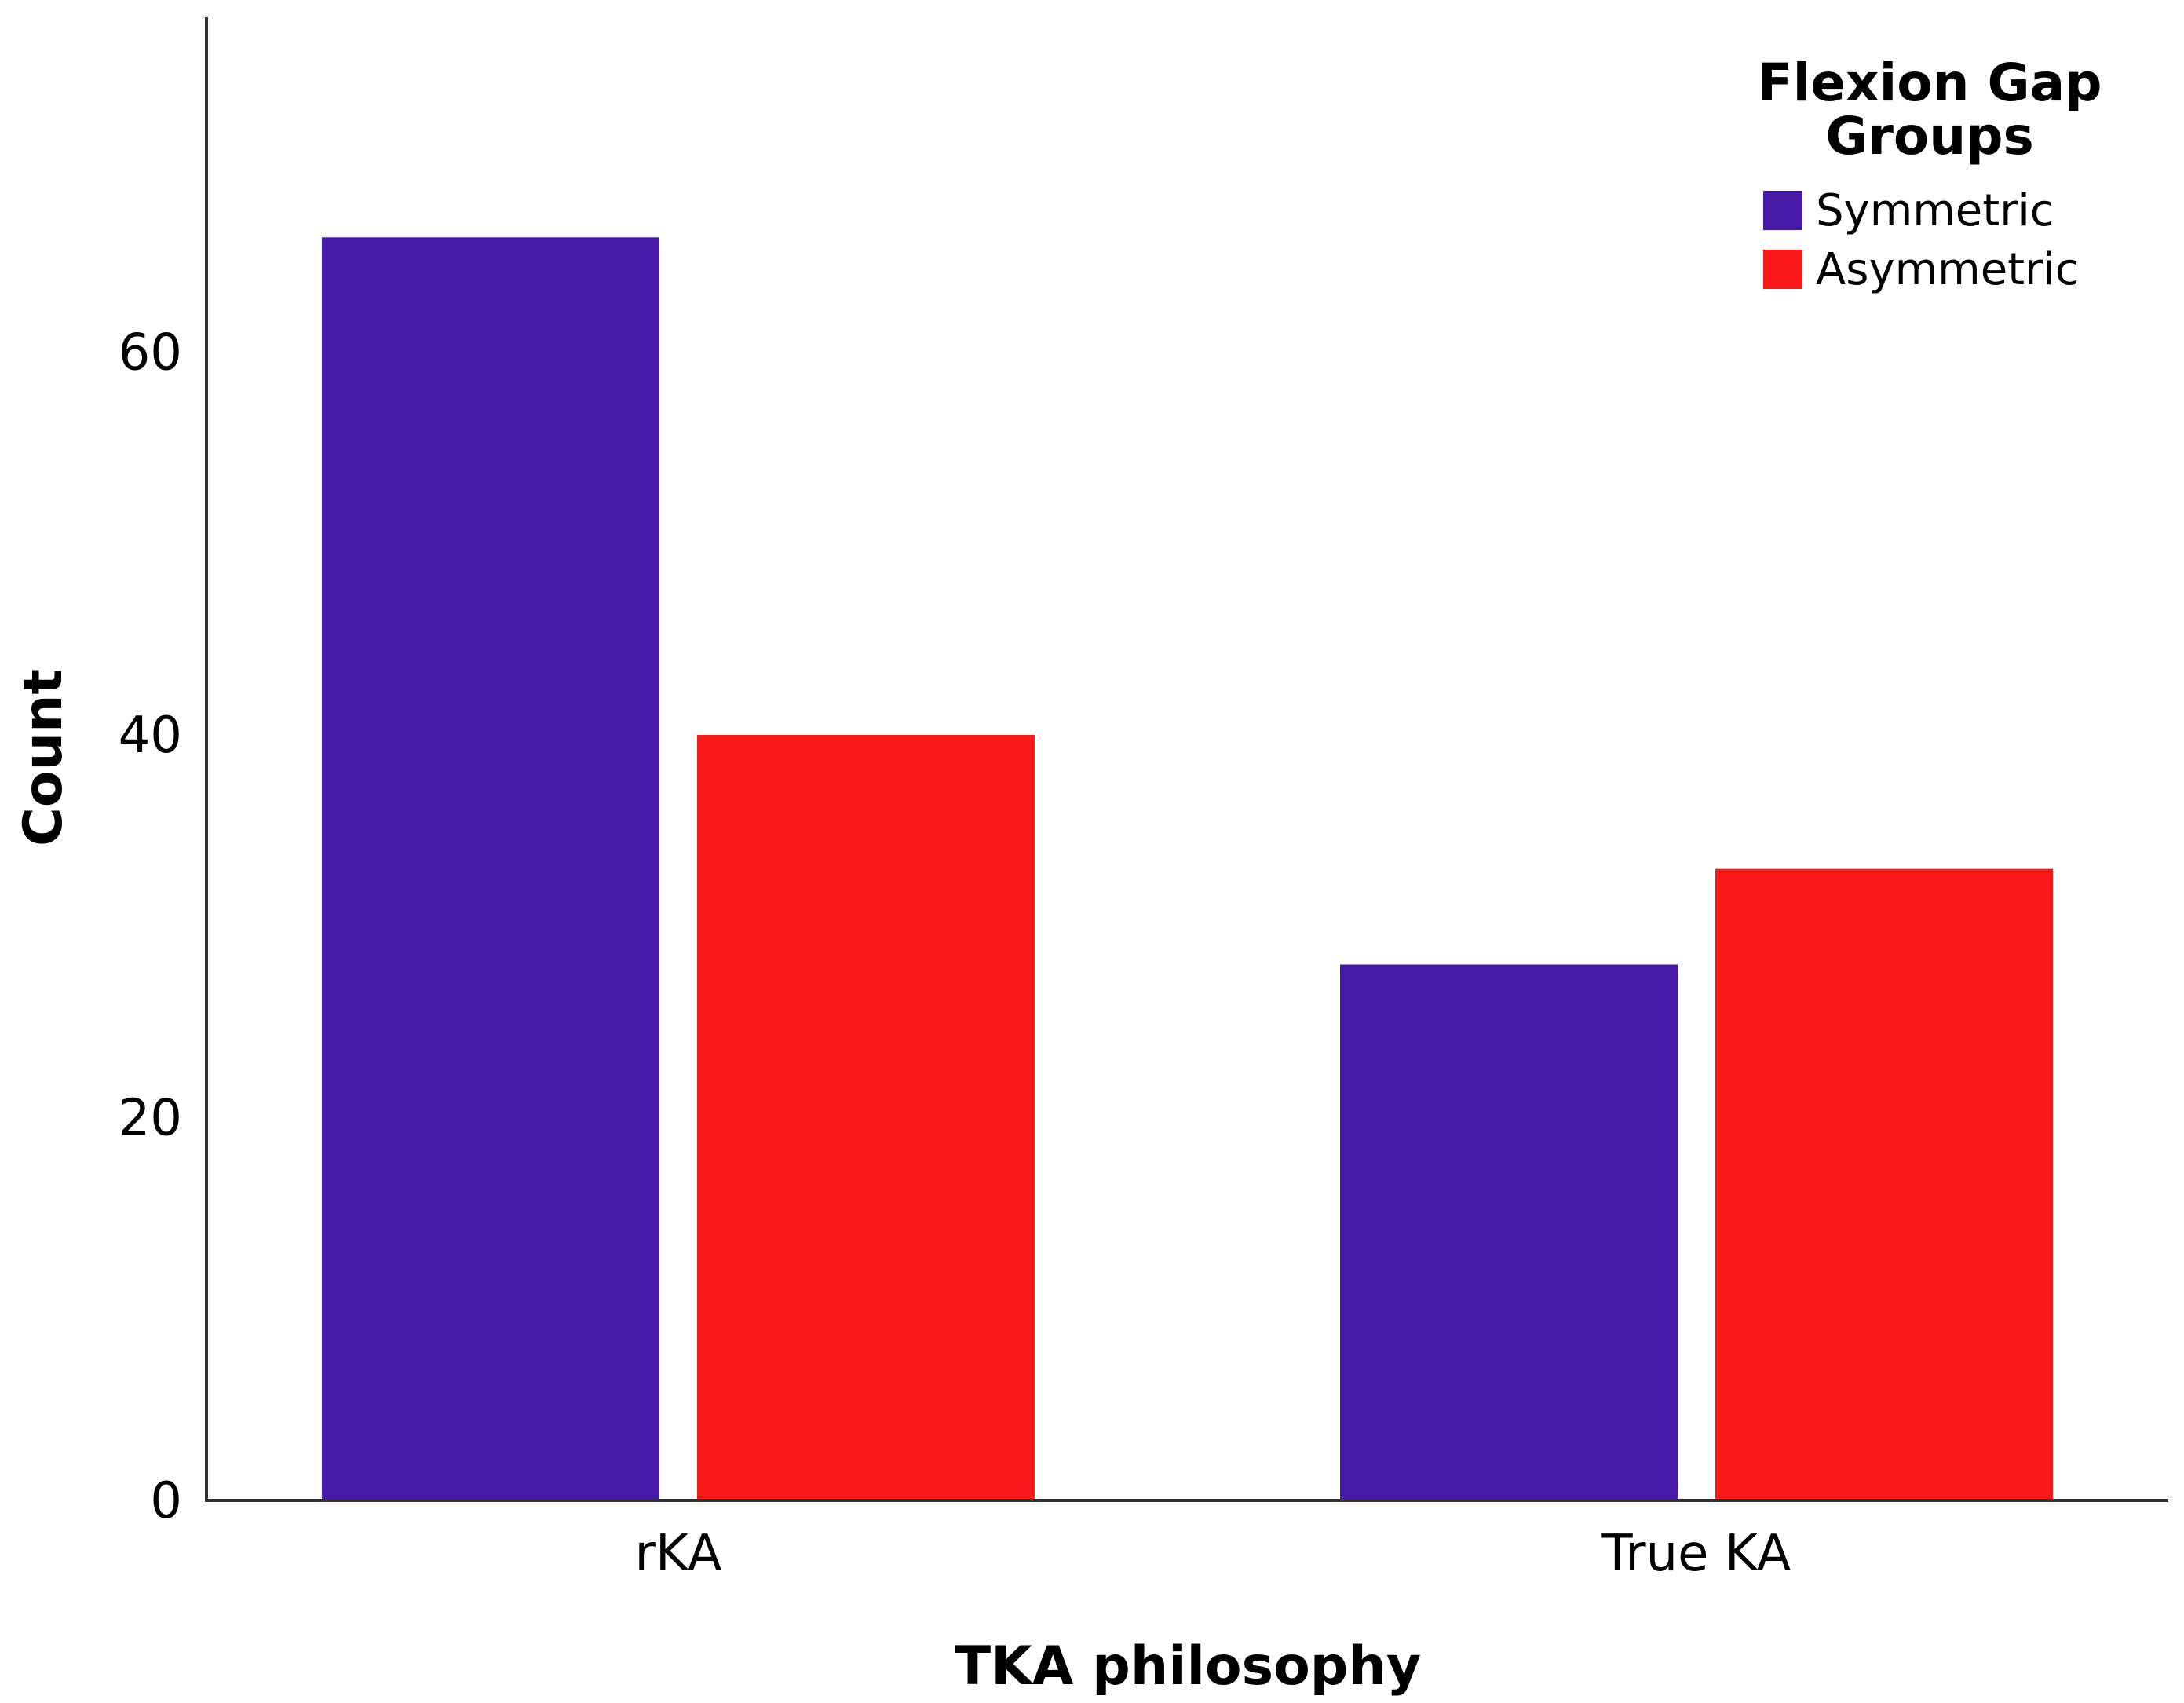 This screenshot has height=1703, width=2184. I want to click on y-tick-labels: 0 20 40 60, so click(150, 927).